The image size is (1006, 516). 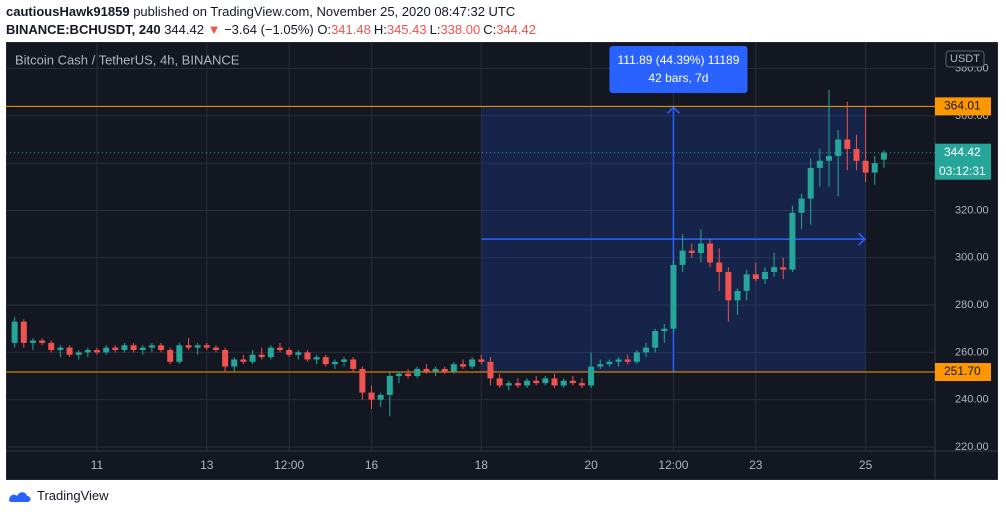 I want to click on currency-label: USDT, so click(x=965, y=59).